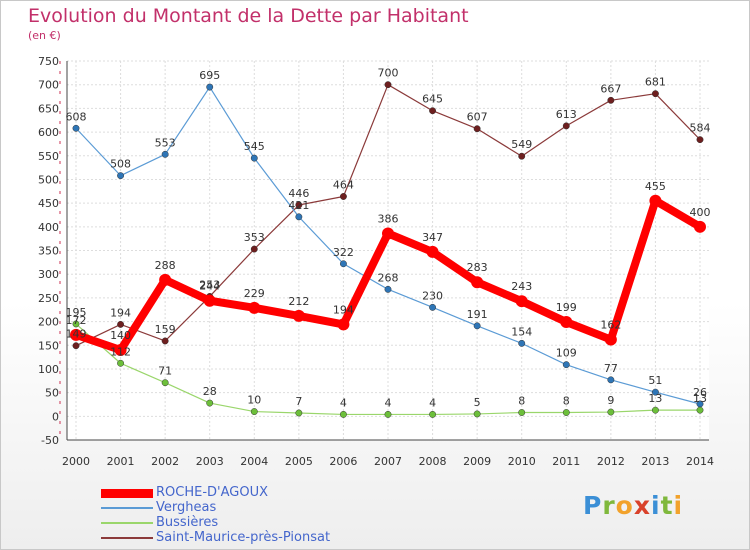 Image resolution: width=750 pixels, height=550 pixels. I want to click on y-tick-label: 700, so click(48, 85).